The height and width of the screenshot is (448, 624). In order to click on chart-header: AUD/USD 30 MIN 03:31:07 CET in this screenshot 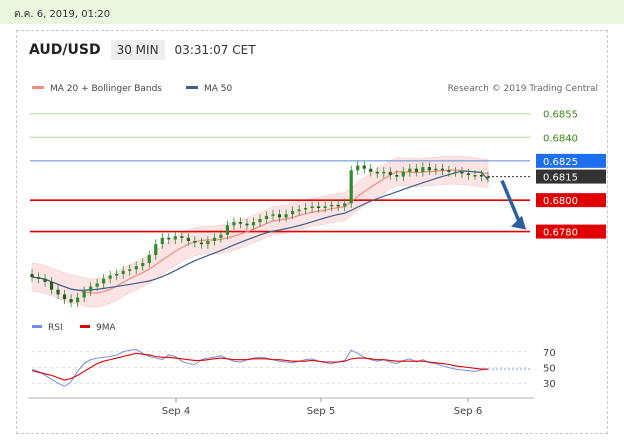, I will do `click(142, 50)`.